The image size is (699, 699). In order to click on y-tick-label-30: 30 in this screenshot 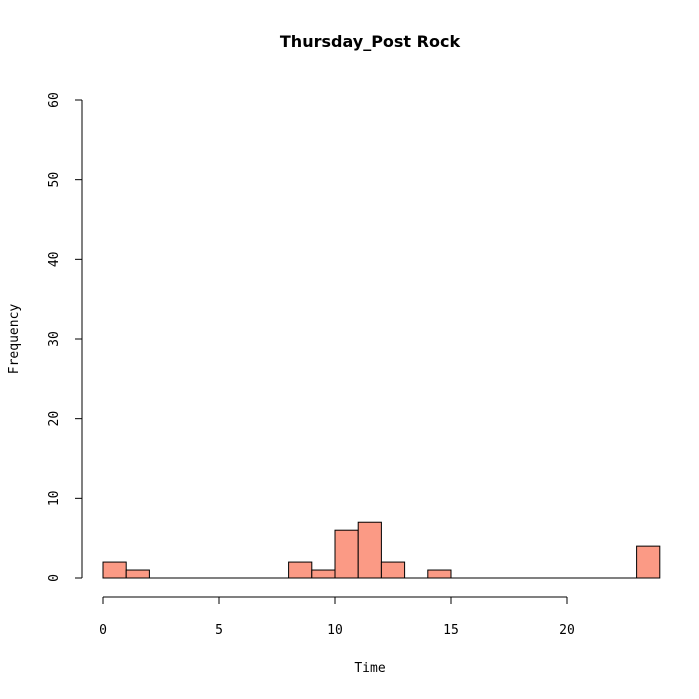, I will do `click(54, 339)`.